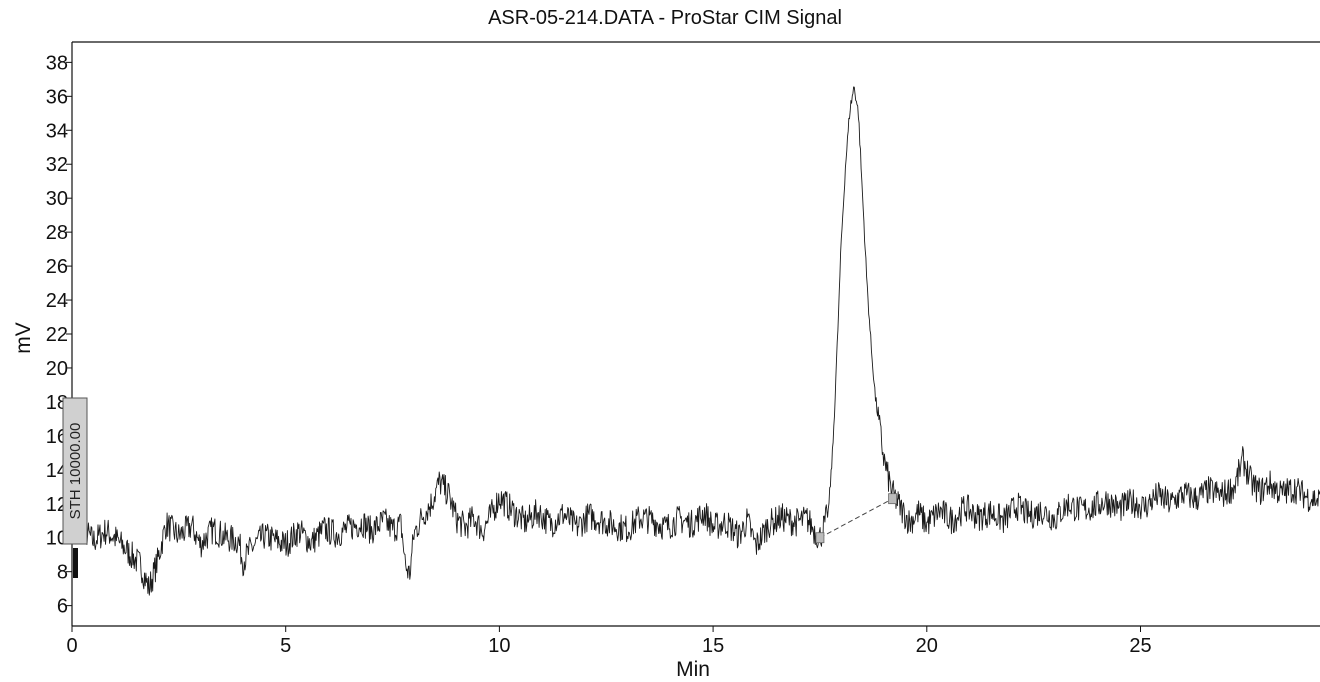  What do you see at coordinates (1140, 646) in the screenshot?
I see `x-tick-label: 25` at bounding box center [1140, 646].